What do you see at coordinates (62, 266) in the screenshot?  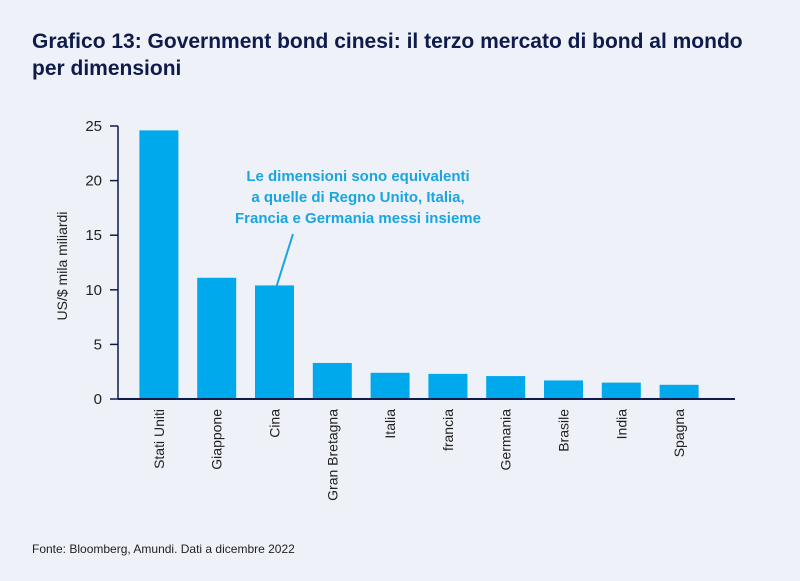 I see `y-axis-title: US/$ mila miliardi` at bounding box center [62, 266].